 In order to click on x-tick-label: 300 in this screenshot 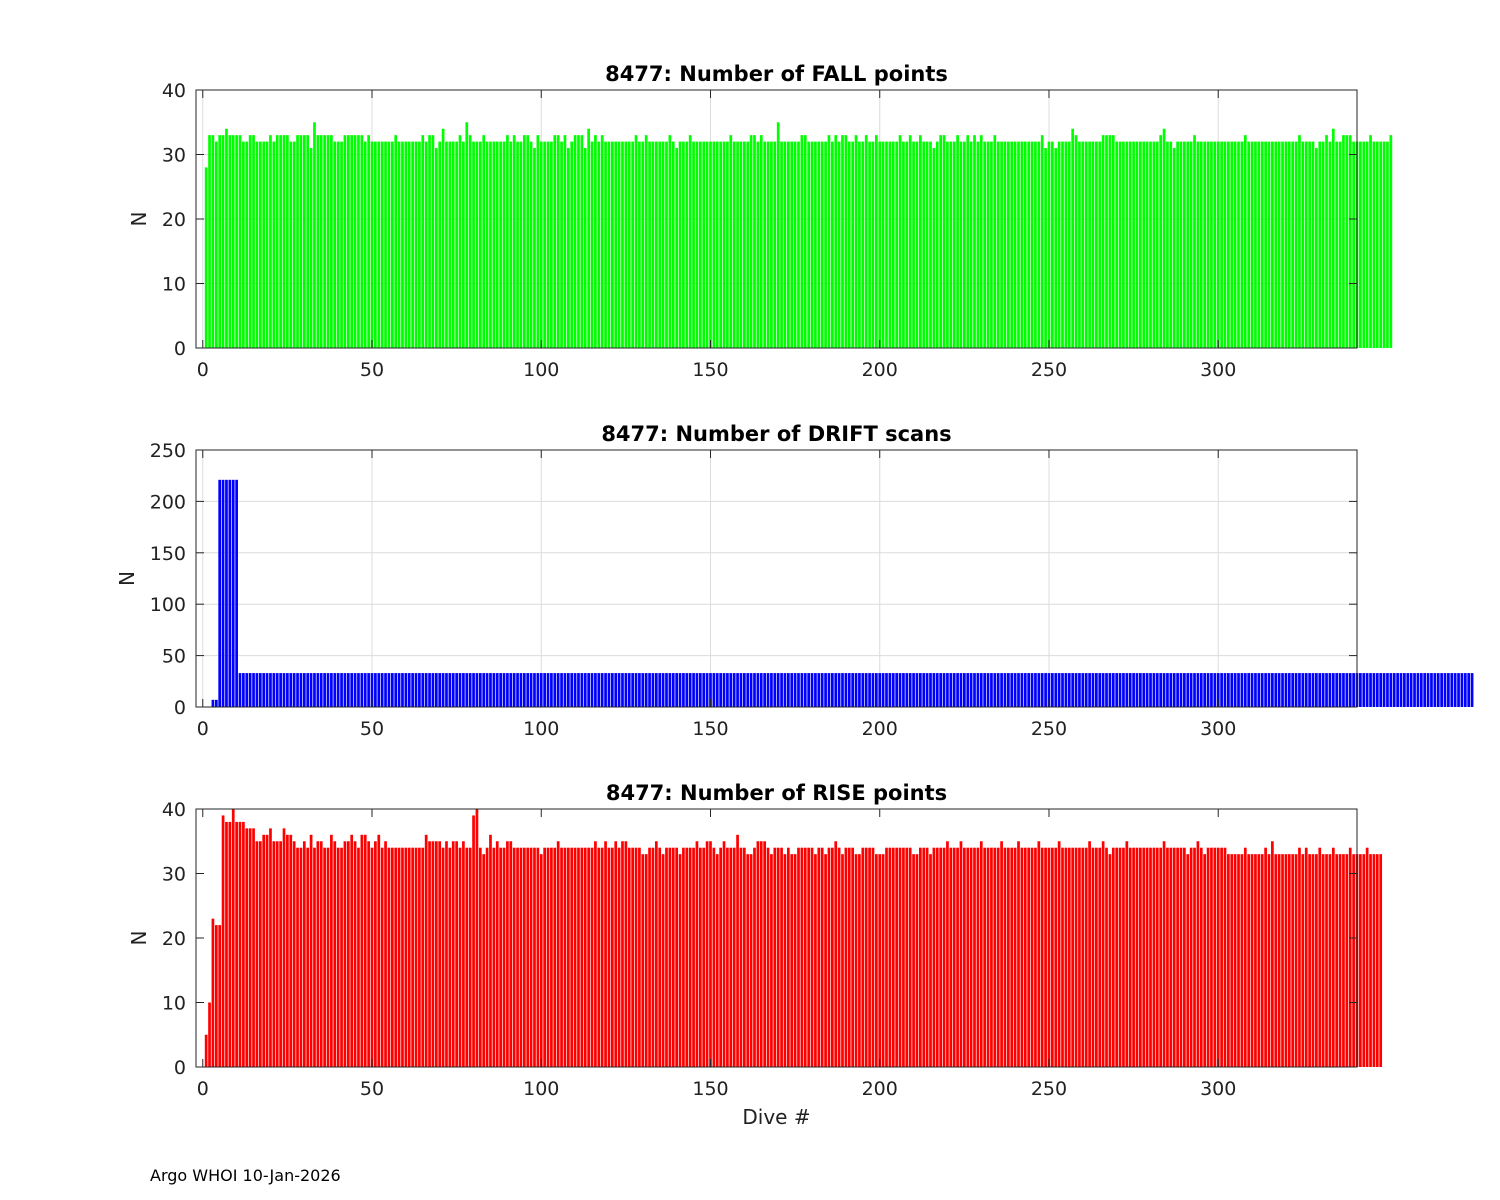, I will do `click(1218, 1089)`.